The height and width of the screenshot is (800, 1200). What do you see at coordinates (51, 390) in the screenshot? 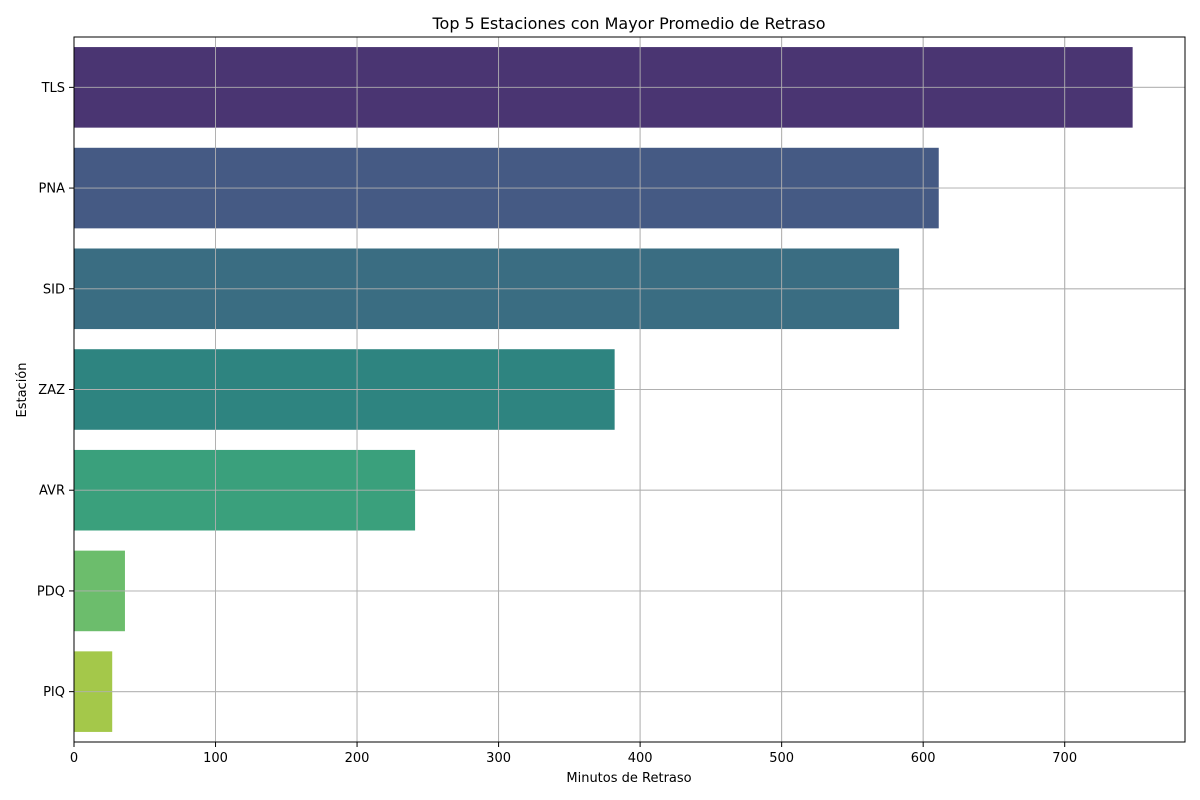
I see `y-tick-label-zaz: ZAZ` at bounding box center [51, 390].